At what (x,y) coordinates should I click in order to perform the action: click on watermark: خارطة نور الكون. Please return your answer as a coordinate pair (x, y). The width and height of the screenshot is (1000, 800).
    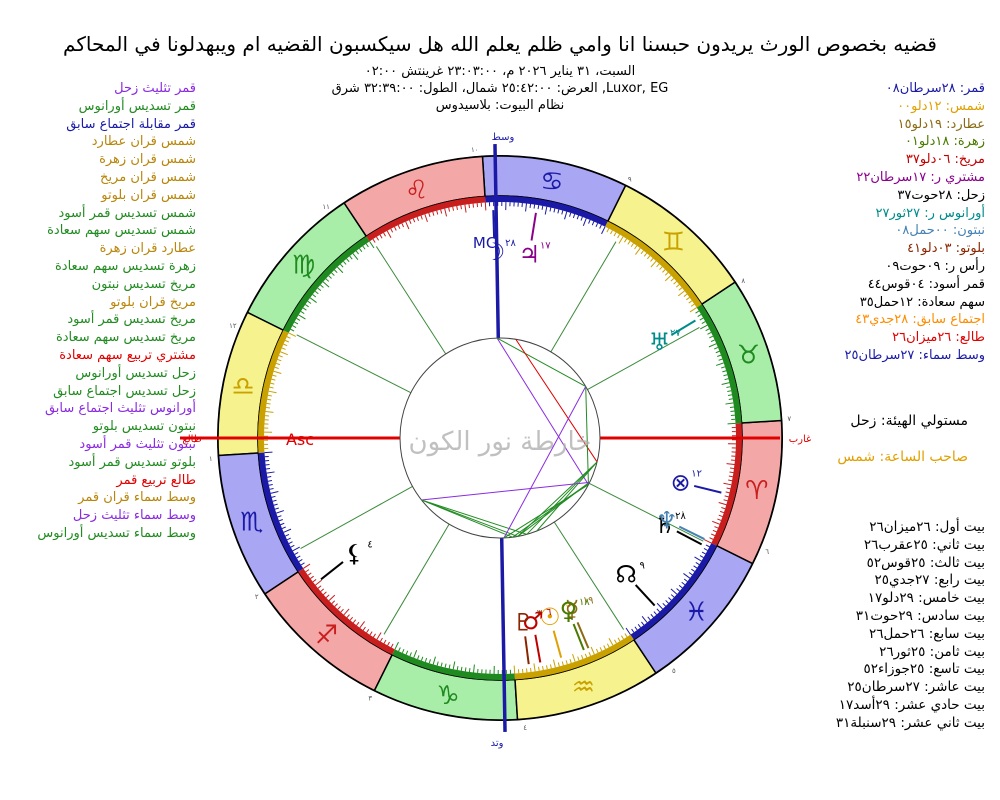
    Looking at the image, I should click on (500, 442).